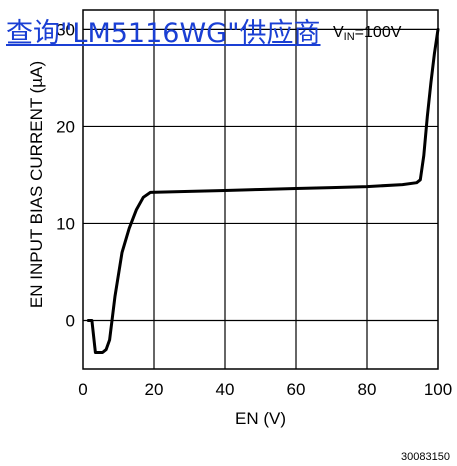 The image size is (457, 466). I want to click on vin-annotation-prefix: V, so click(338, 32).